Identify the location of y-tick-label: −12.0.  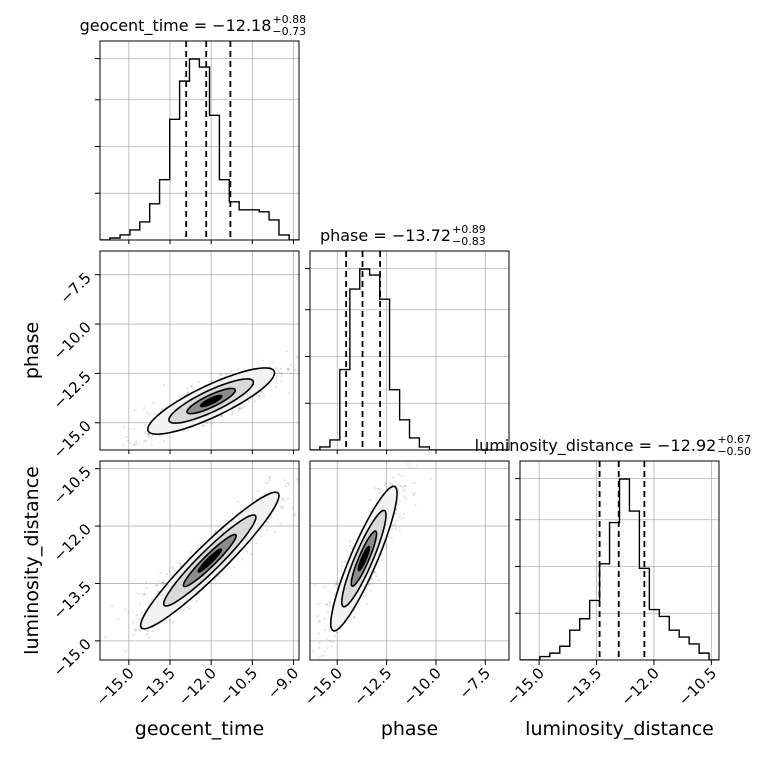
(72, 542).